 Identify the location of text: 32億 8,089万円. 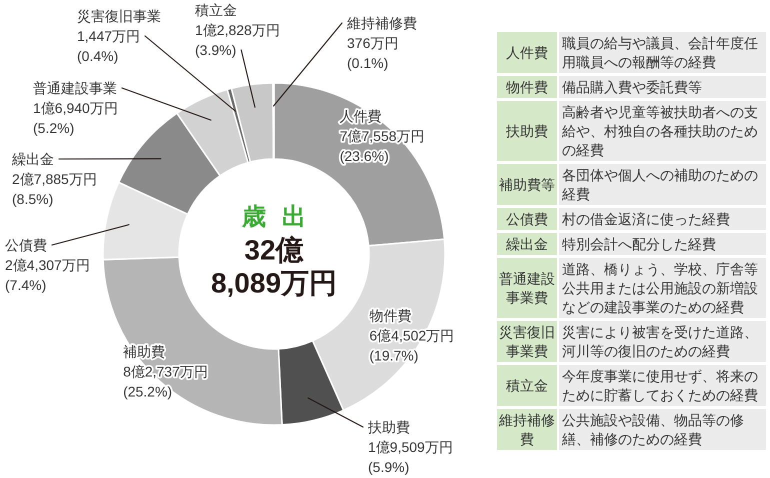
(274, 266).